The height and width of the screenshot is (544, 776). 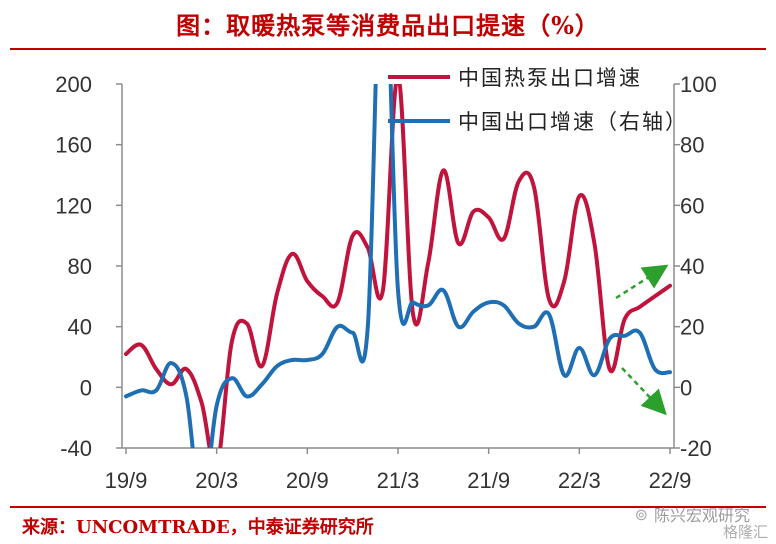 What do you see at coordinates (388, 507) in the screenshot?
I see `source-divider` at bounding box center [388, 507].